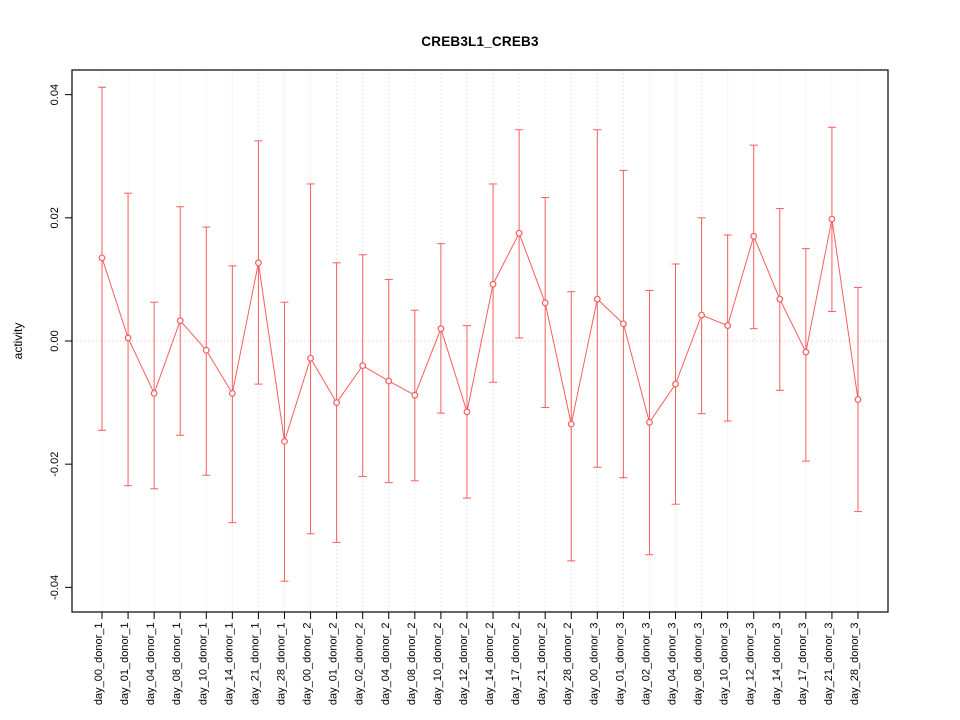 The image size is (960, 720). What do you see at coordinates (490, 664) in the screenshot?
I see `x-tick-label: day_14_donor_2` at bounding box center [490, 664].